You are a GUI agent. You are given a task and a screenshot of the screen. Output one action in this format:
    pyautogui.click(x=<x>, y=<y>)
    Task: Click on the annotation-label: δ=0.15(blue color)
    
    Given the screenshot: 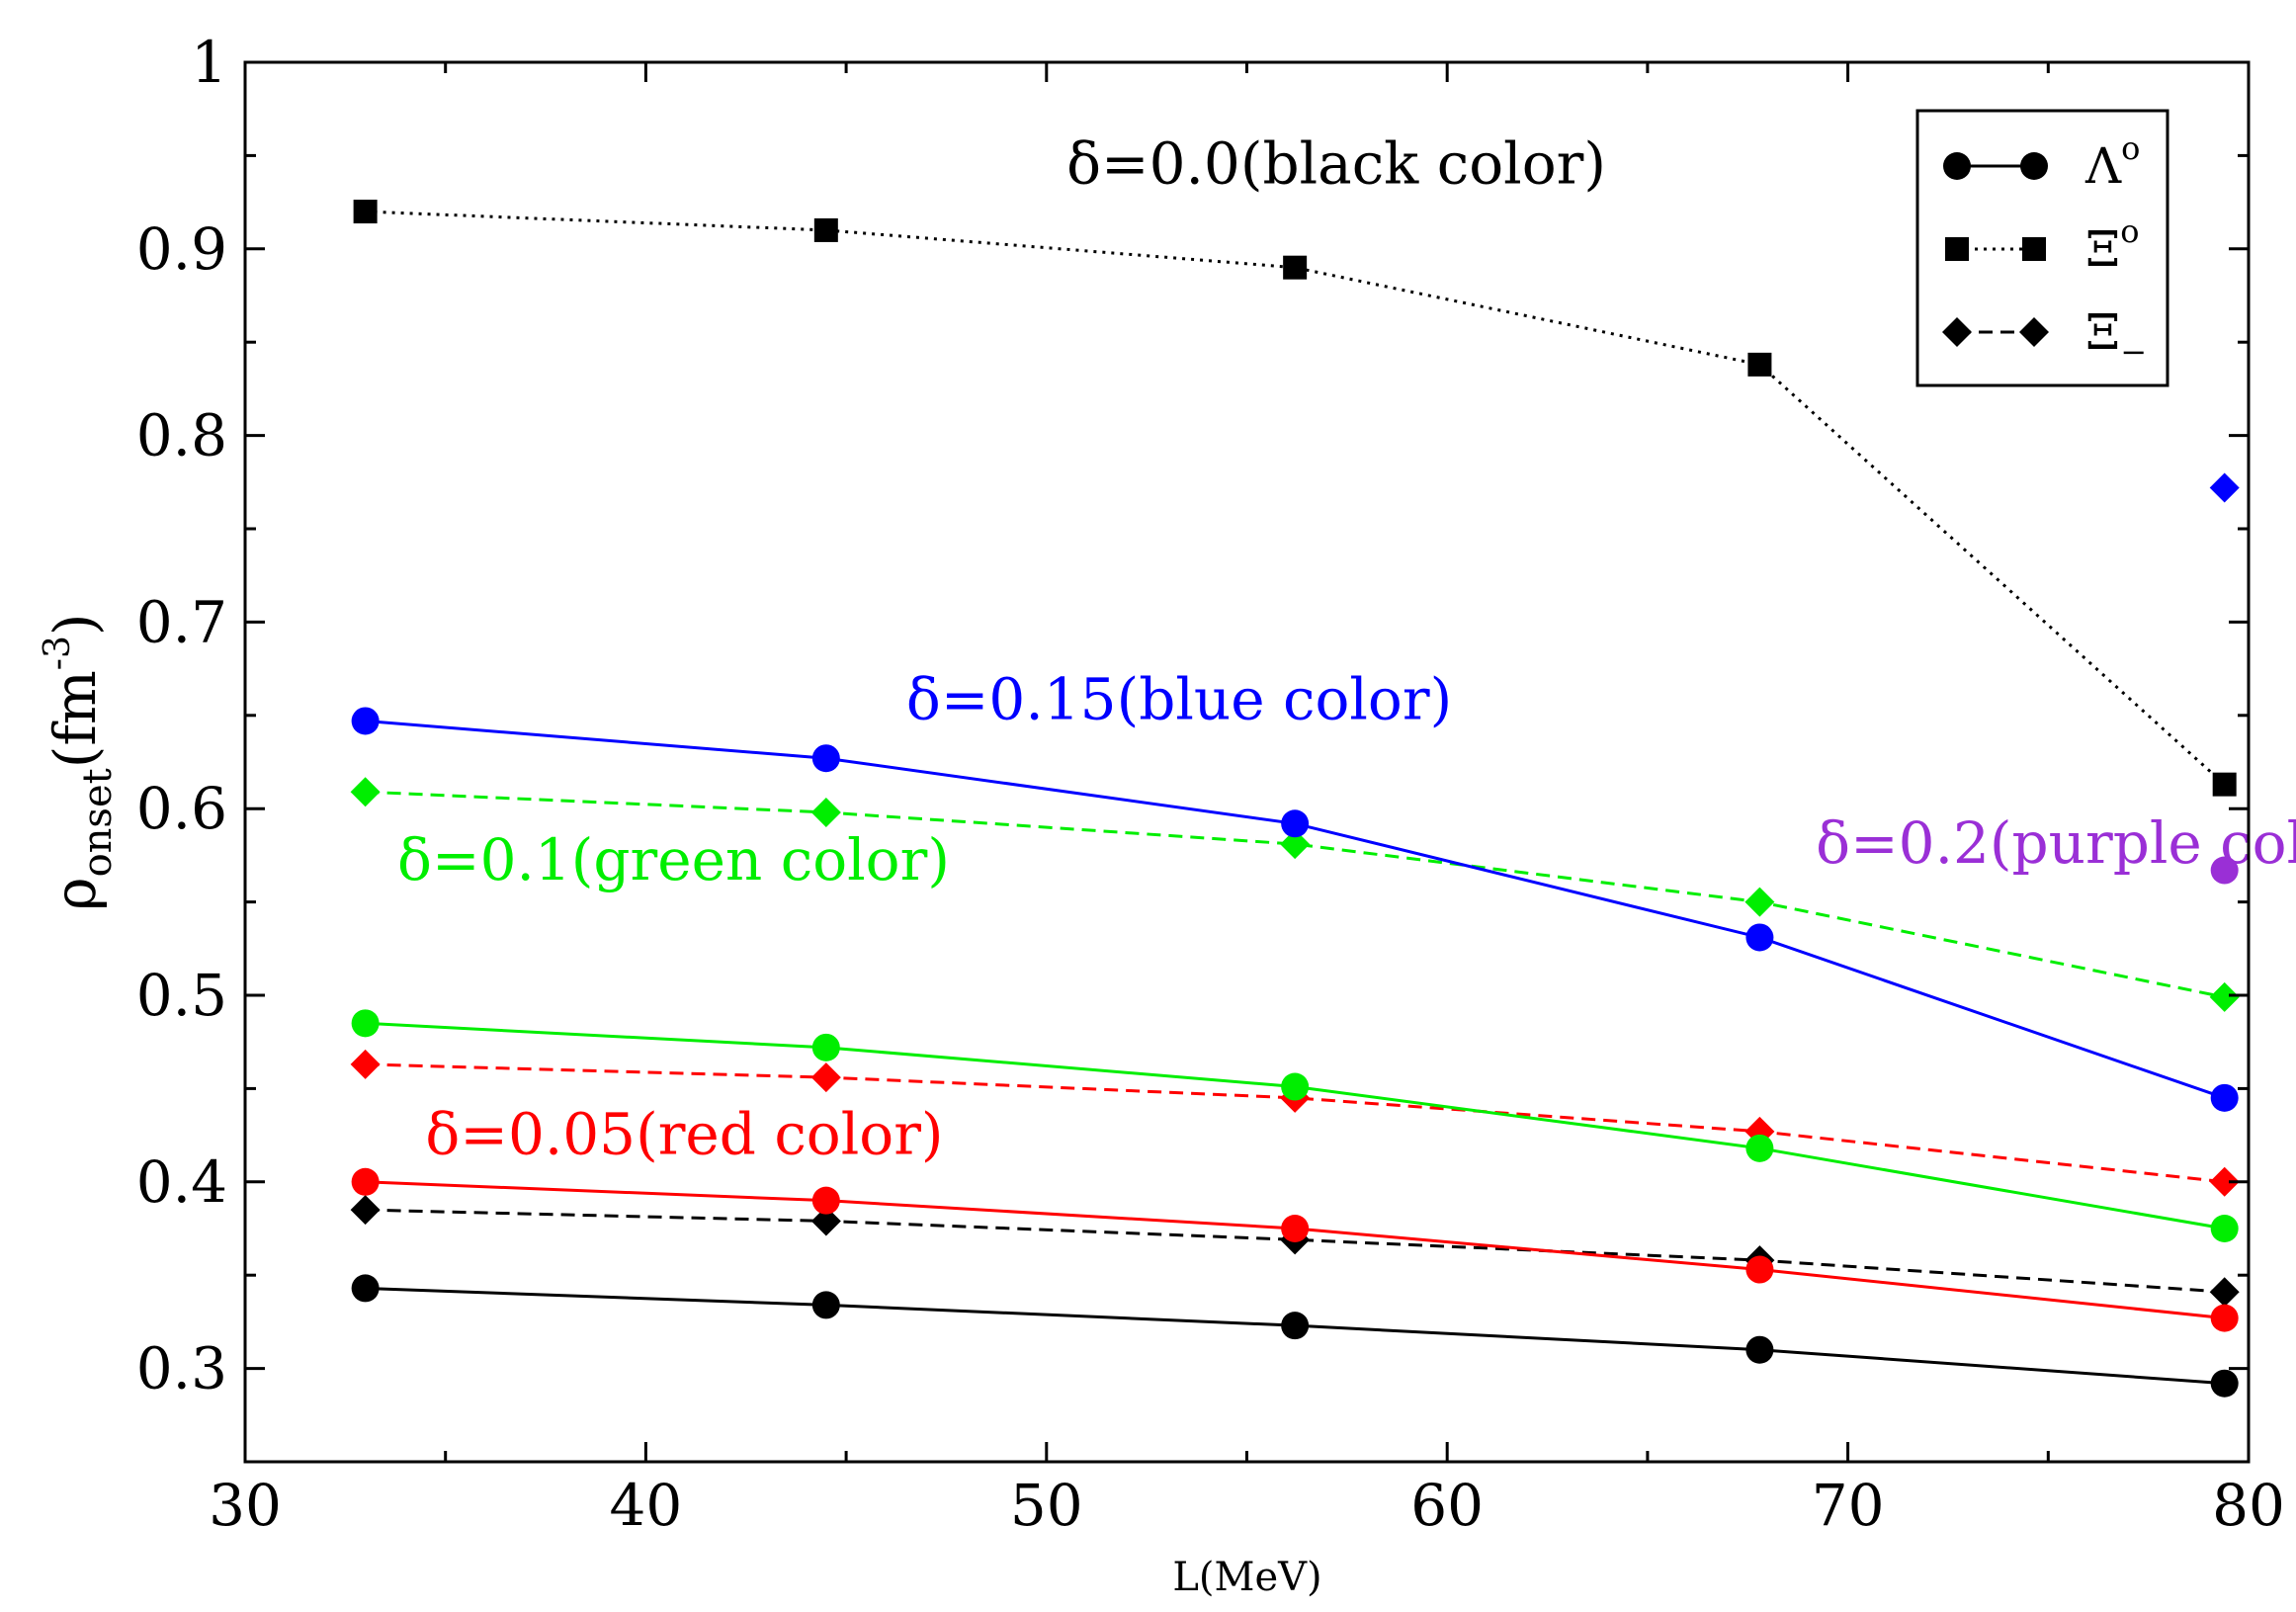 What is the action you would take?
    pyautogui.click(x=1179, y=699)
    